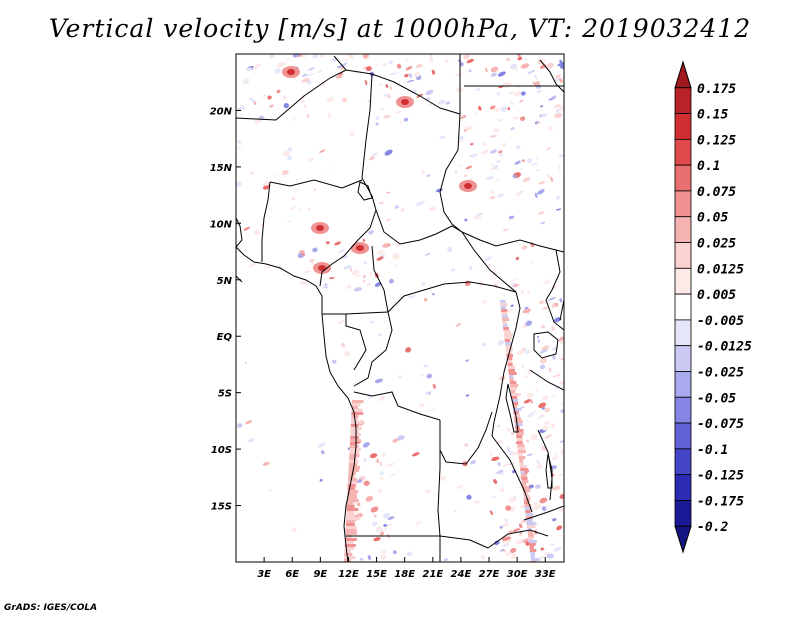 Image resolution: width=800 pixels, height=618 pixels. I want to click on colorbar-label: 0.15, so click(712, 115).